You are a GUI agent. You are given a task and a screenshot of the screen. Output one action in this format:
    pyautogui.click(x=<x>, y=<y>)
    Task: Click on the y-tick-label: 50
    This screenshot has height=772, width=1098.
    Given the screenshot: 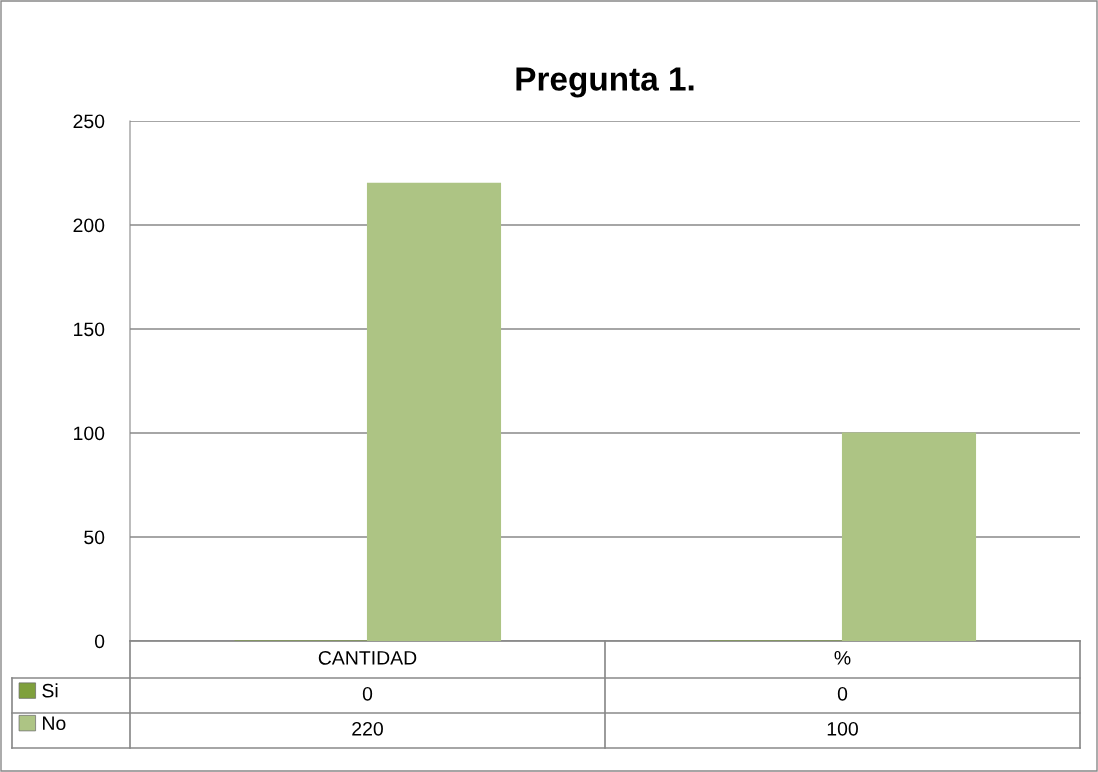 What is the action you would take?
    pyautogui.click(x=94, y=537)
    